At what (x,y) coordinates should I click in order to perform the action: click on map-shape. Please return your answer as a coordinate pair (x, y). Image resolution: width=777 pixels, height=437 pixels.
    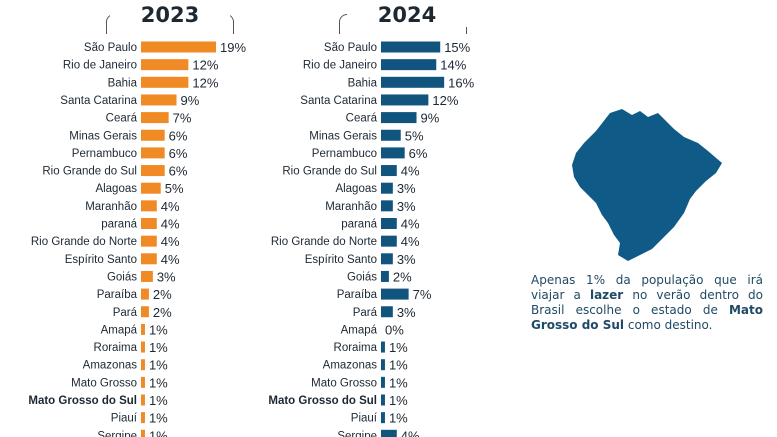
    Looking at the image, I should click on (647, 185).